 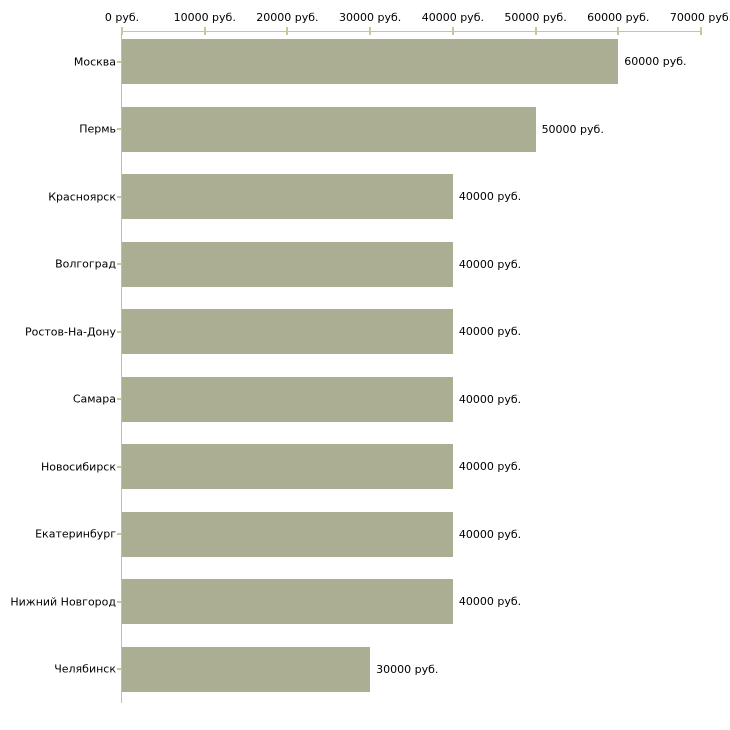 I want to click on category-label: Красноярск, so click(x=82, y=197).